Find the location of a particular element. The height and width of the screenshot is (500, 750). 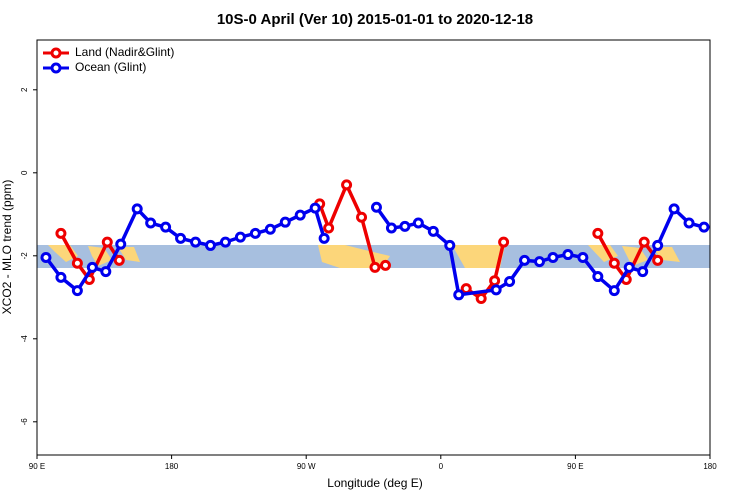

y-tick-label: -2 is located at coordinates (24, 256).